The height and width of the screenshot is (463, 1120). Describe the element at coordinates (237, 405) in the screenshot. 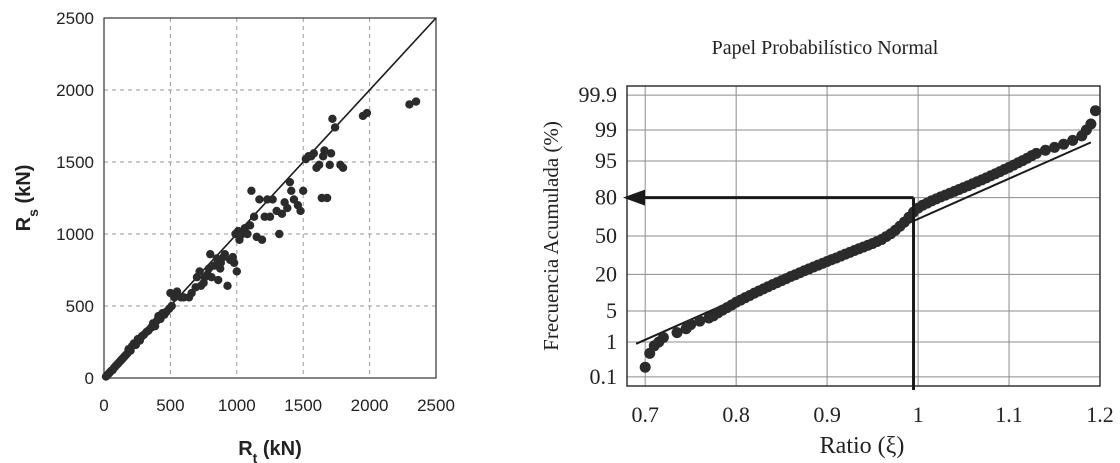

I see `left-x-tick-label: 1000` at that location.